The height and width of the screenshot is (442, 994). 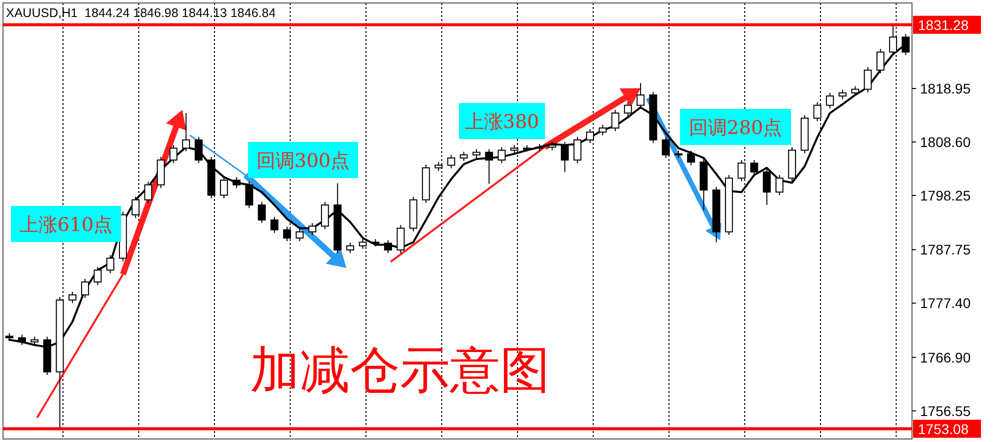 What do you see at coordinates (943, 428) in the screenshot?
I see `ref-line-label: 1753.08` at bounding box center [943, 428].